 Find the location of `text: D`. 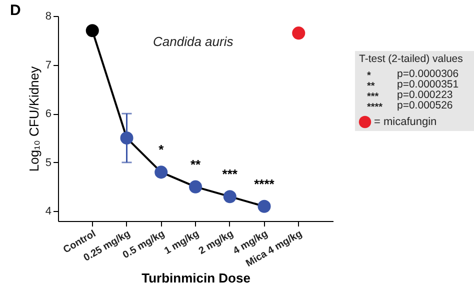

text: D is located at coordinates (15, 10).